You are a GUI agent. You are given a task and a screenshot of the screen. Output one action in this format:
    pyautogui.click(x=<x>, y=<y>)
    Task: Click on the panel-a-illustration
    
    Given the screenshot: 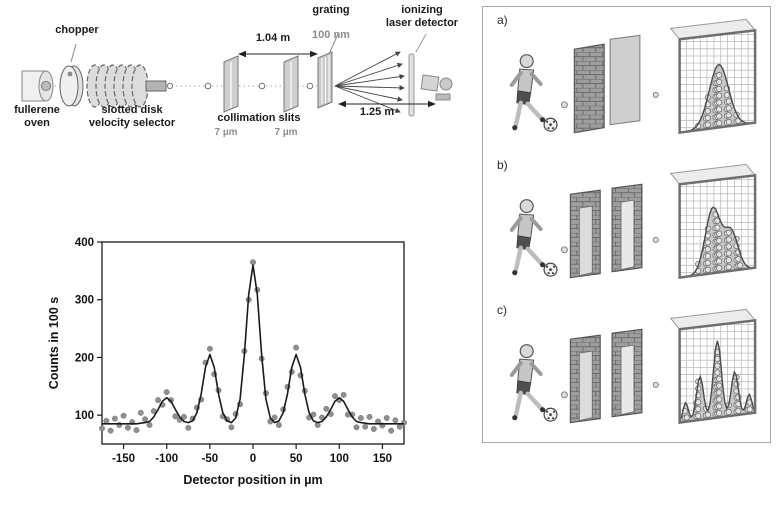 What is the action you would take?
    pyautogui.click(x=633, y=76)
    